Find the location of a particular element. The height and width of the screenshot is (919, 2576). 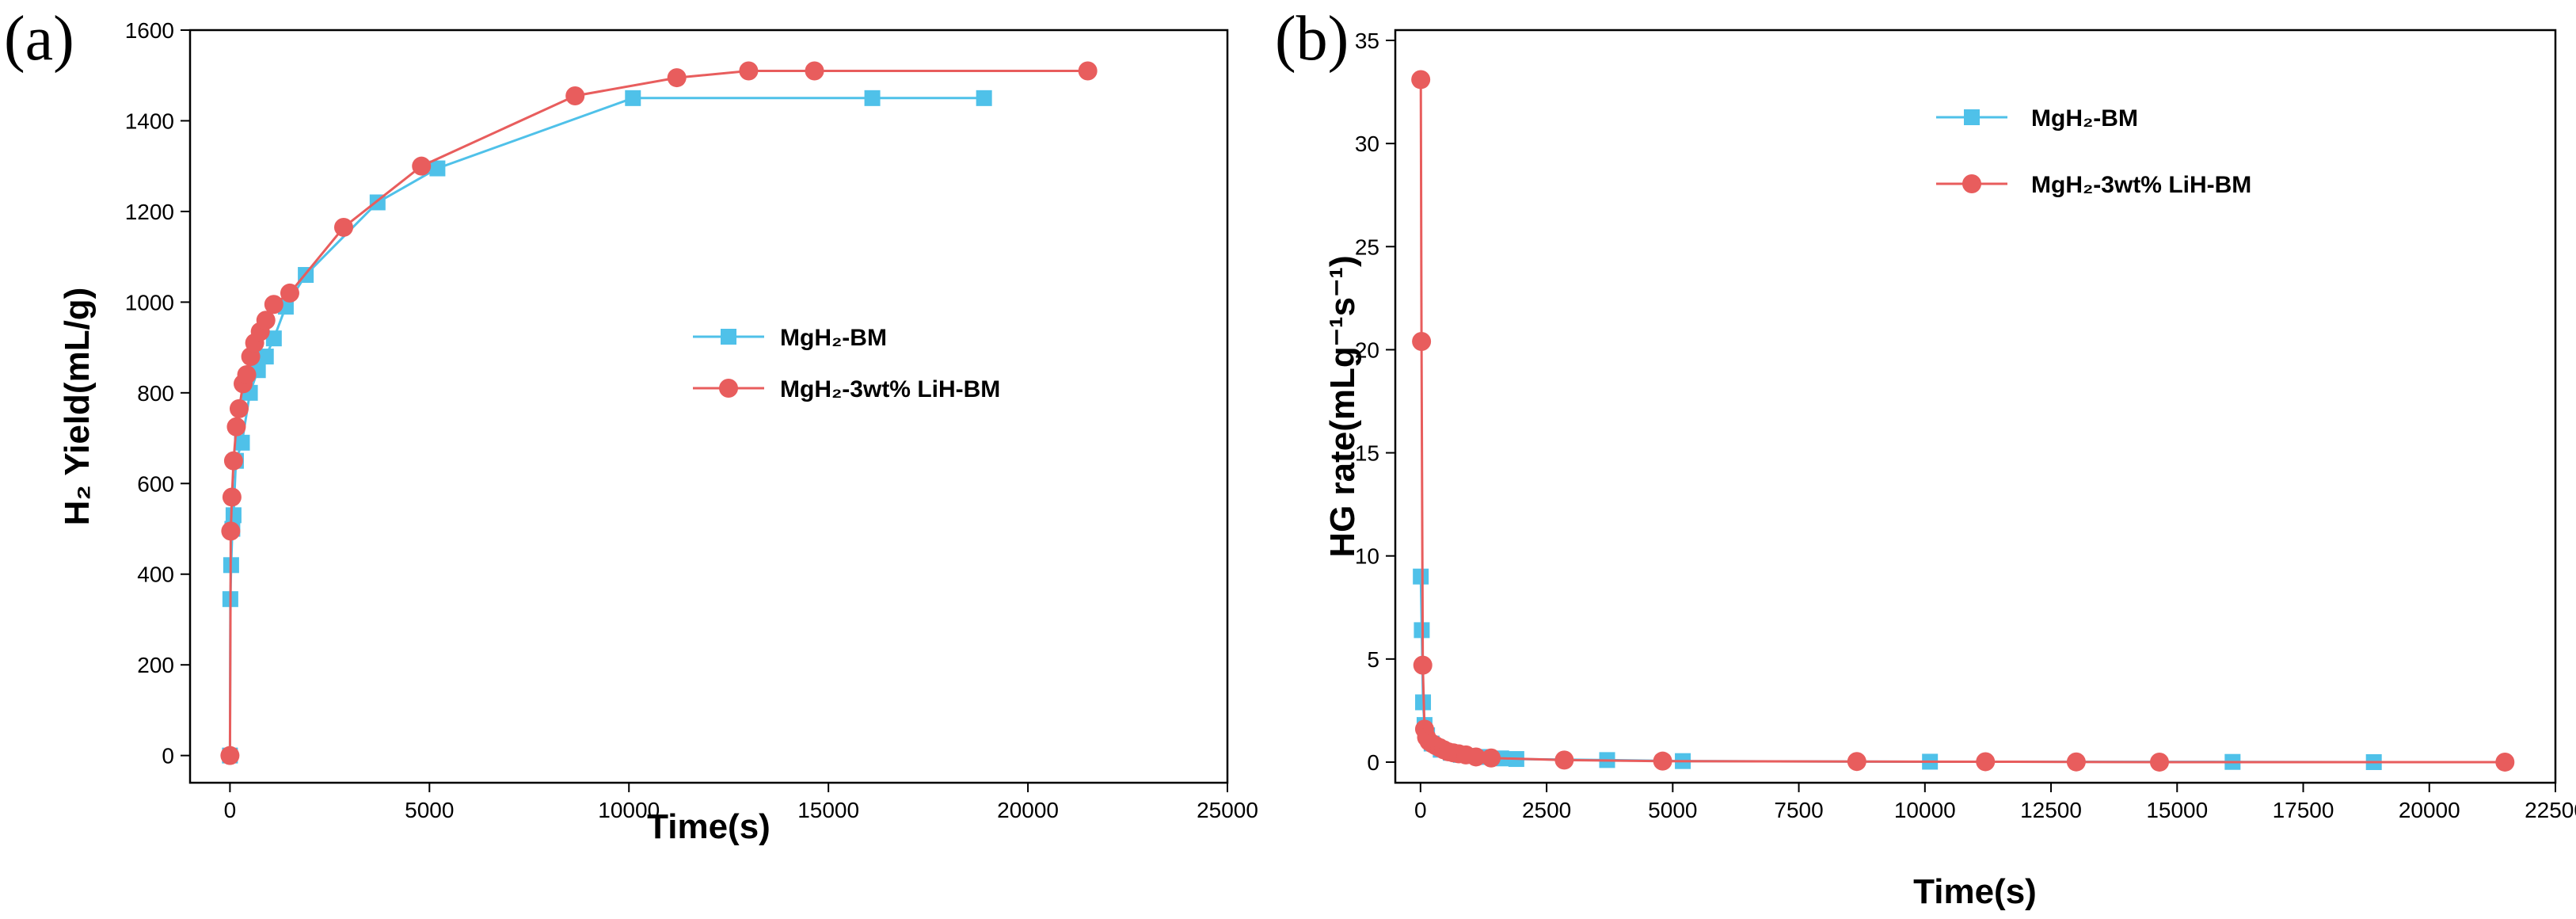

x-tick-label-b-8: 20000 is located at coordinates (2429, 810).